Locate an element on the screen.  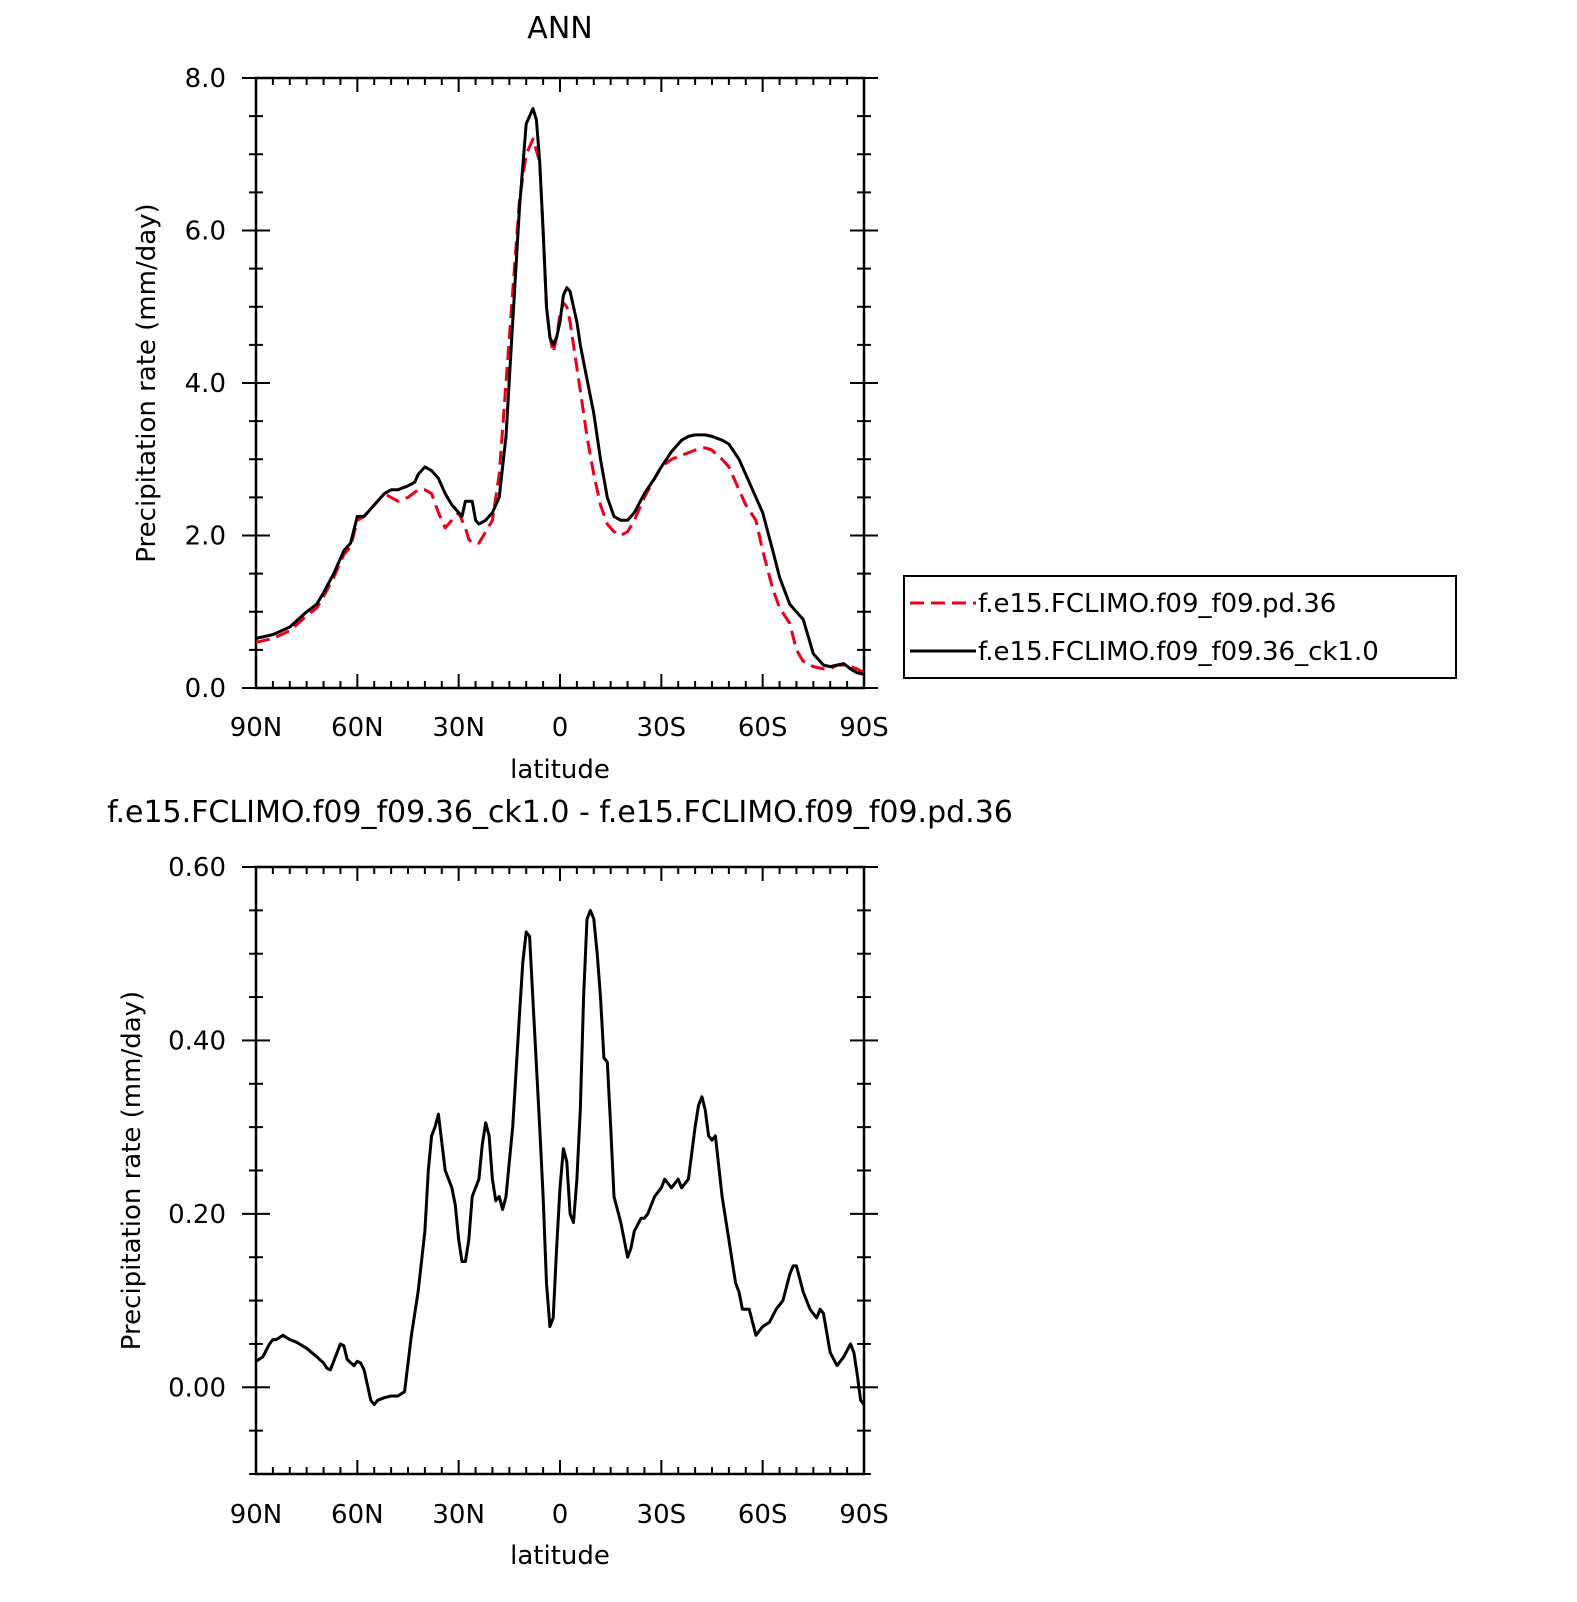
legend-label: f.e15.FCLIMO.f09_f09.36_ck1.0 is located at coordinates (1178, 652).